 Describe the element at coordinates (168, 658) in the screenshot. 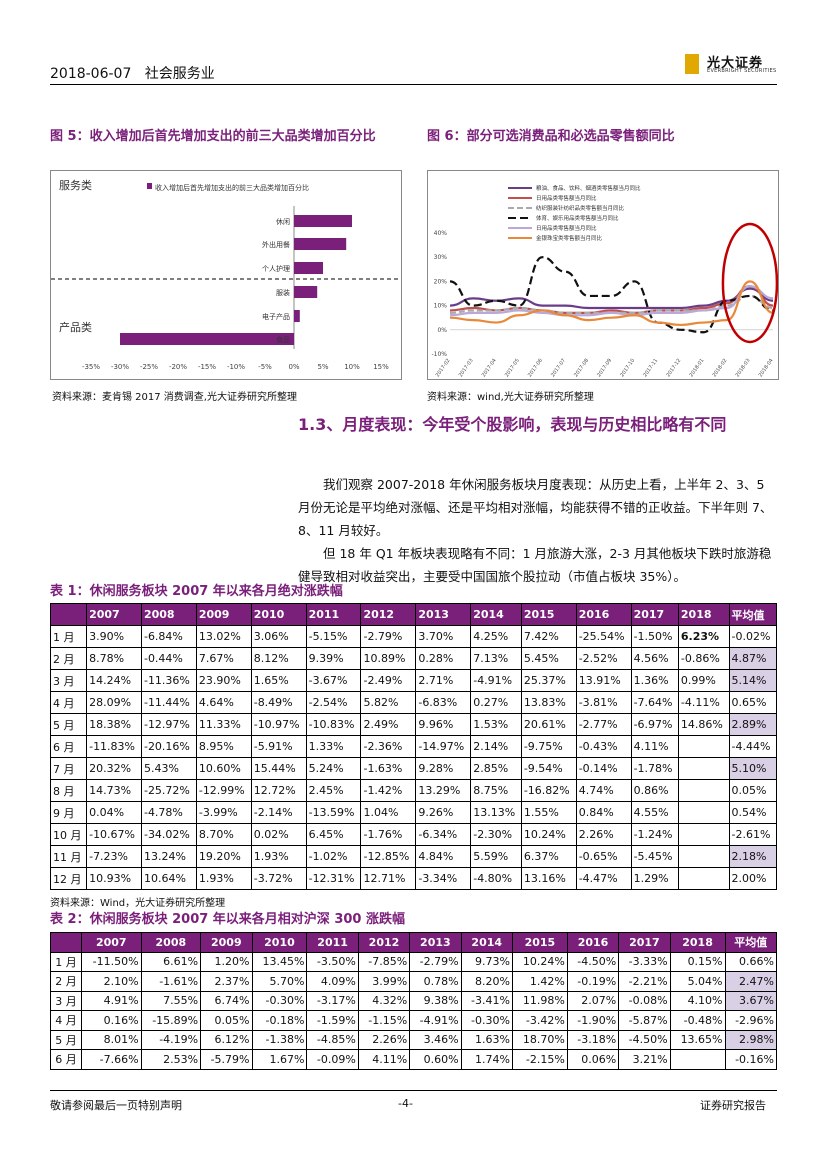

I see `table-cell: -0.44%` at that location.